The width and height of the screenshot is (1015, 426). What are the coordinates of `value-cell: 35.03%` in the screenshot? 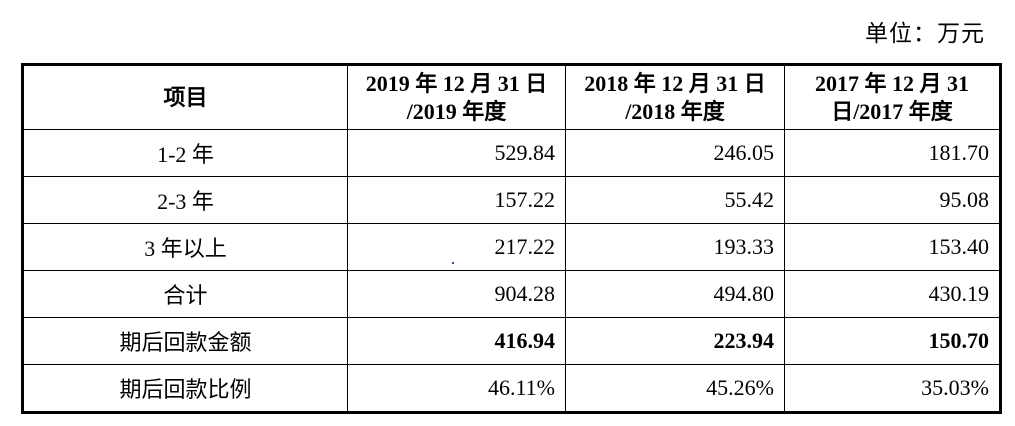 It's located at (892, 388).